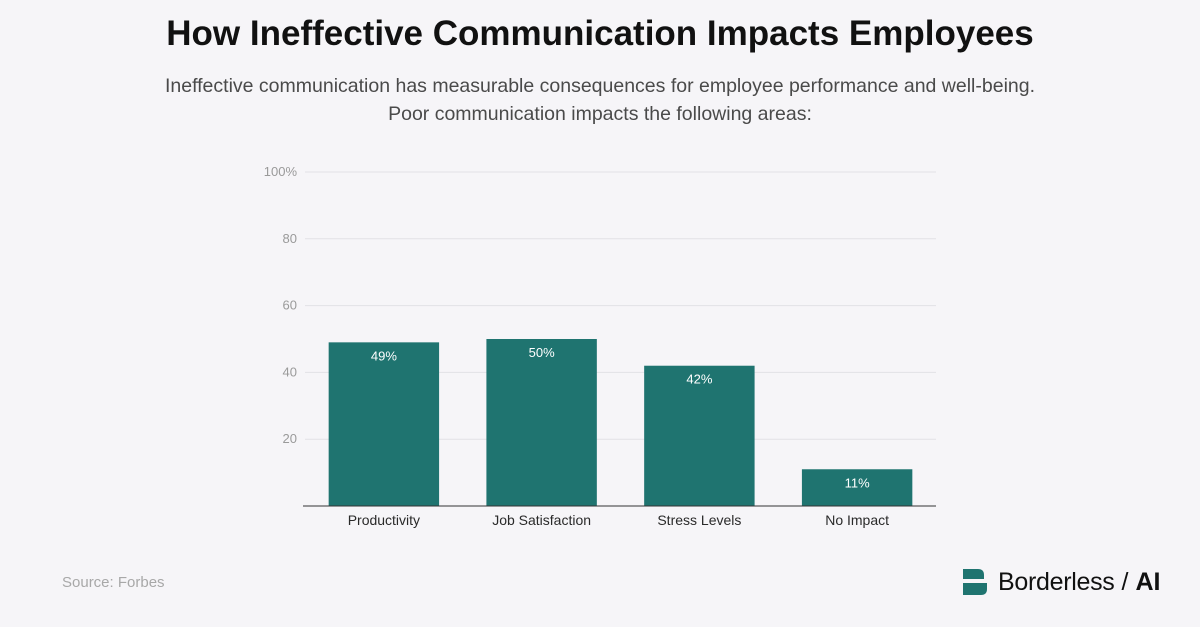  Describe the element at coordinates (699, 520) in the screenshot. I see `x-category-label: Stress Levels` at that location.